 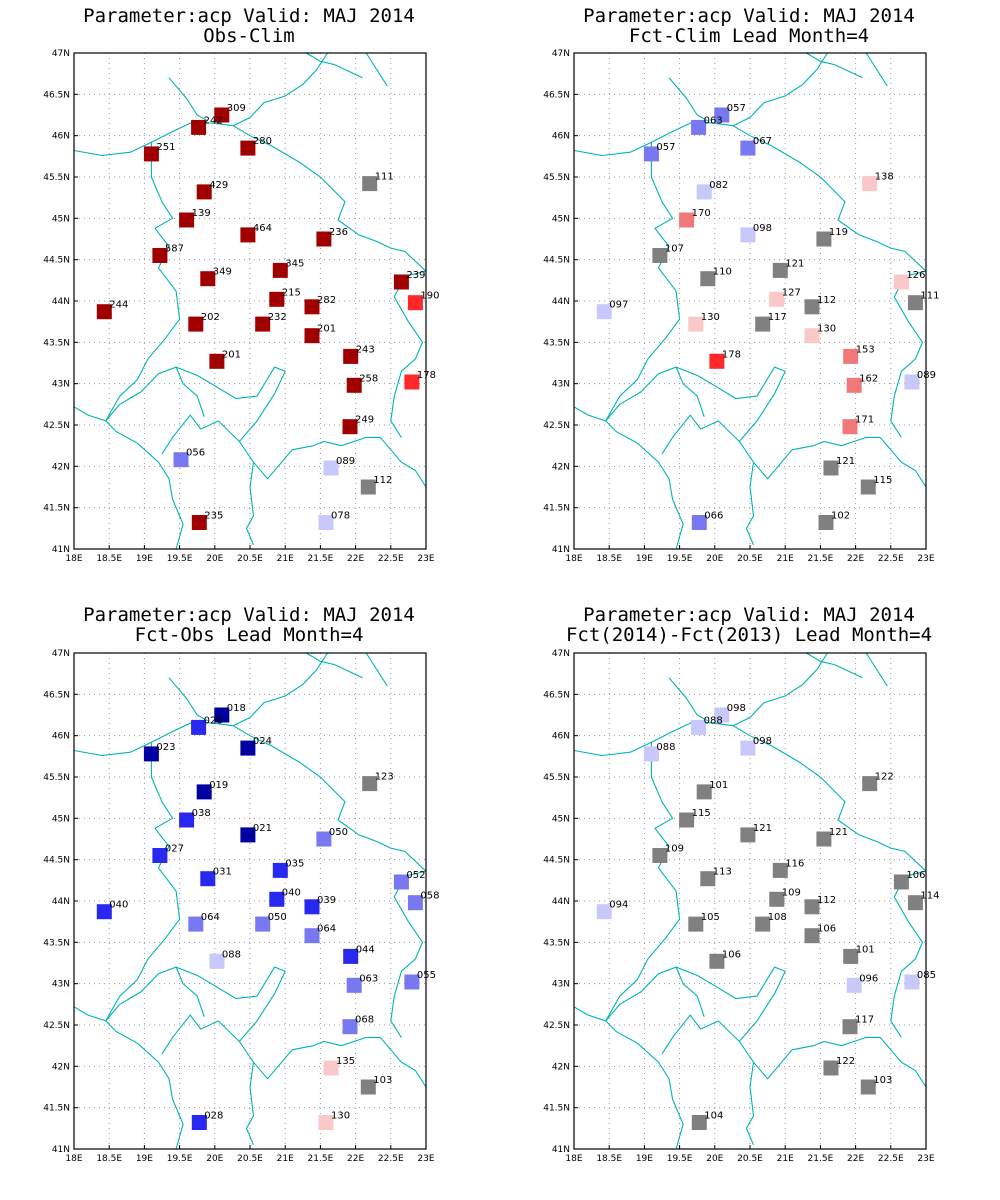 What do you see at coordinates (864, 420) in the screenshot?
I see `station-value-label: 171` at bounding box center [864, 420].